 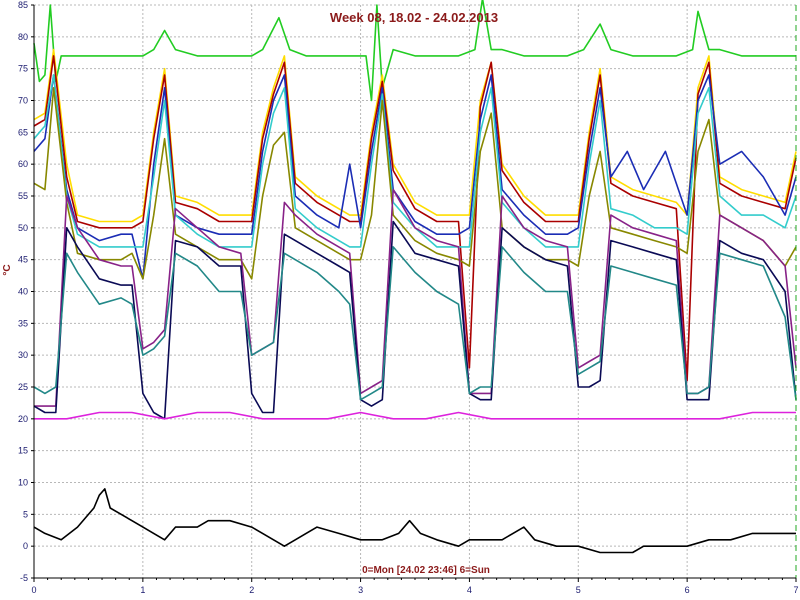 What do you see at coordinates (23, 387) in the screenshot?
I see `y-tick-label: 25` at bounding box center [23, 387].